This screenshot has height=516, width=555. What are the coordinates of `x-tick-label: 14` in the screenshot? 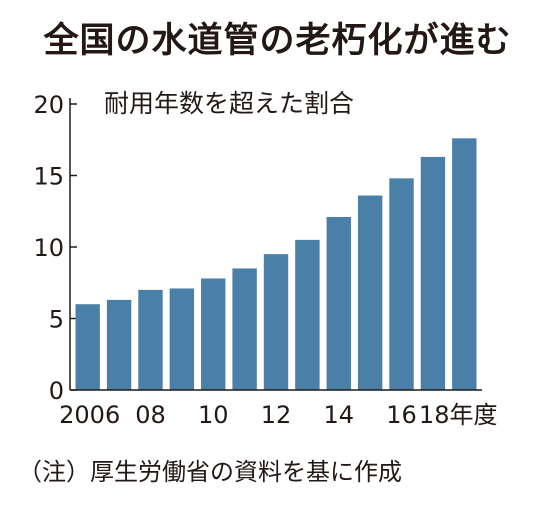 It's located at (338, 415).